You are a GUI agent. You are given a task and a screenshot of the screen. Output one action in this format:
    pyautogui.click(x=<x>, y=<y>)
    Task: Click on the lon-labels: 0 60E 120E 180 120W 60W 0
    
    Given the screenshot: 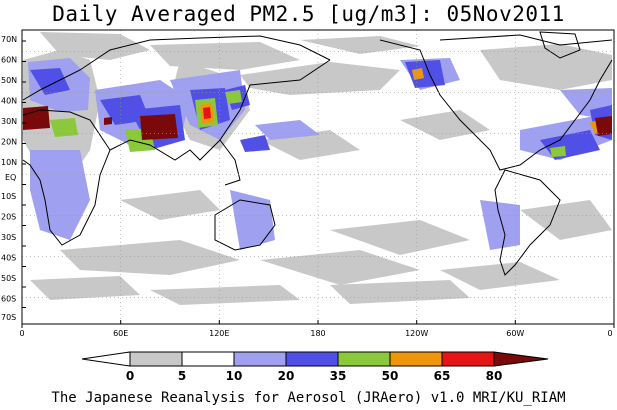 What is the action you would take?
    pyautogui.click(x=315, y=333)
    